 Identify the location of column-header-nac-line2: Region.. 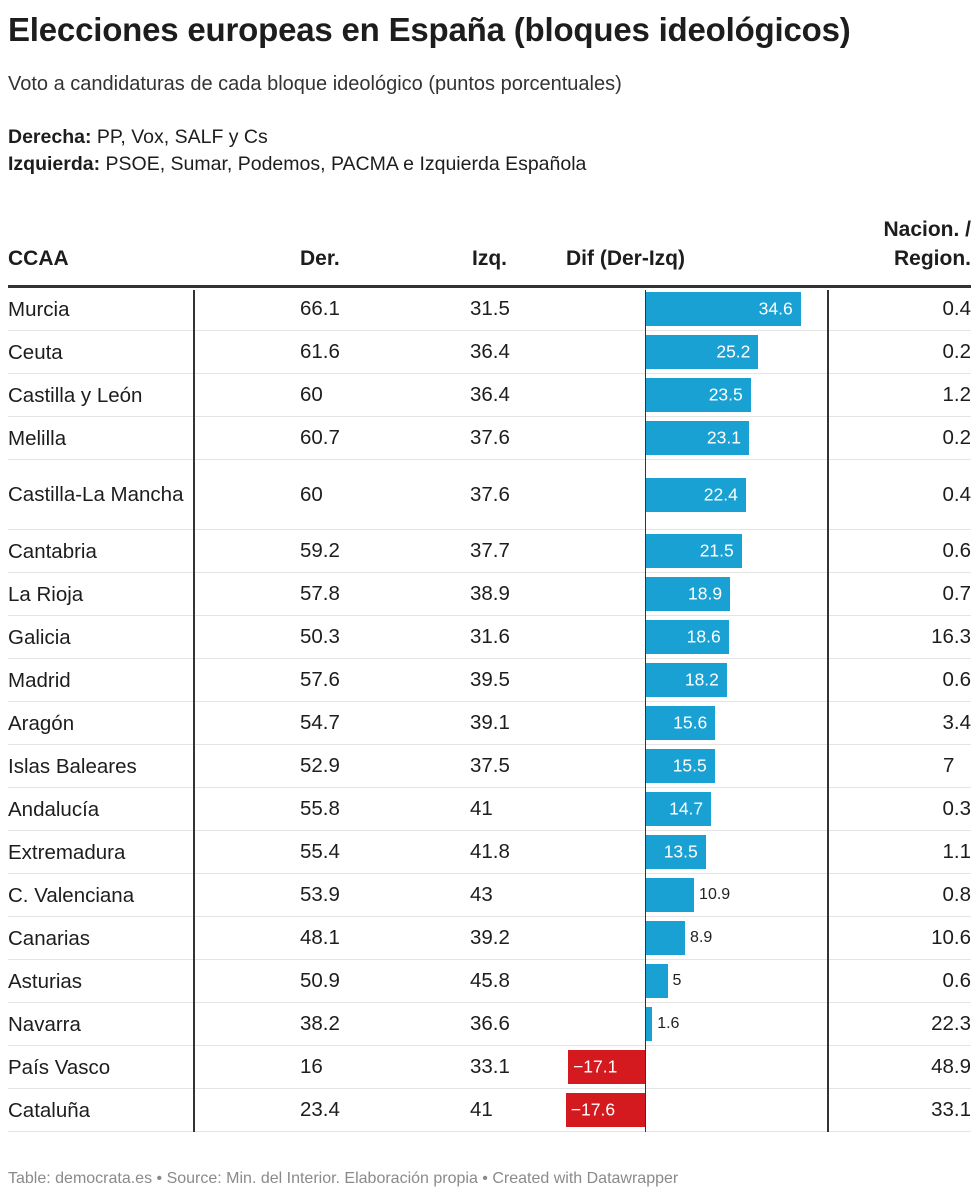
(932, 258).